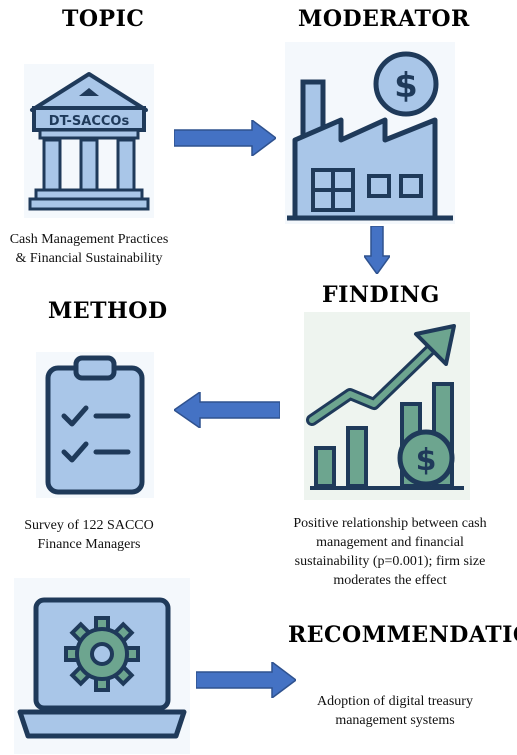 The image size is (517, 755). Describe the element at coordinates (390, 580) in the screenshot. I see `finding-caption-line4: moderates the effect` at that location.